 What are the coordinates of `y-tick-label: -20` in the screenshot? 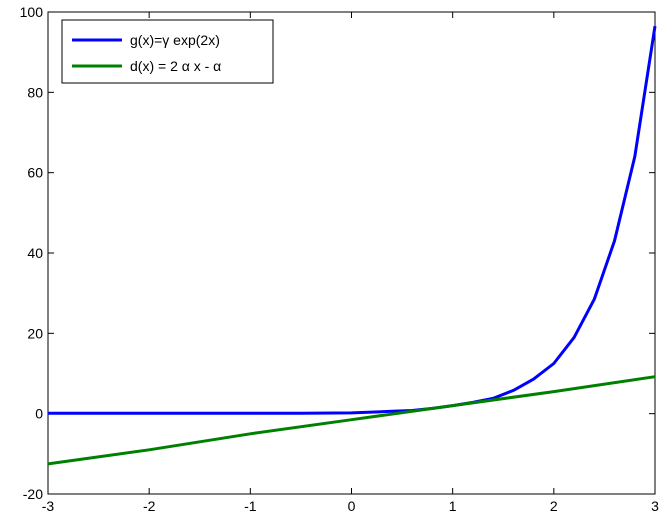 It's located at (33, 494).